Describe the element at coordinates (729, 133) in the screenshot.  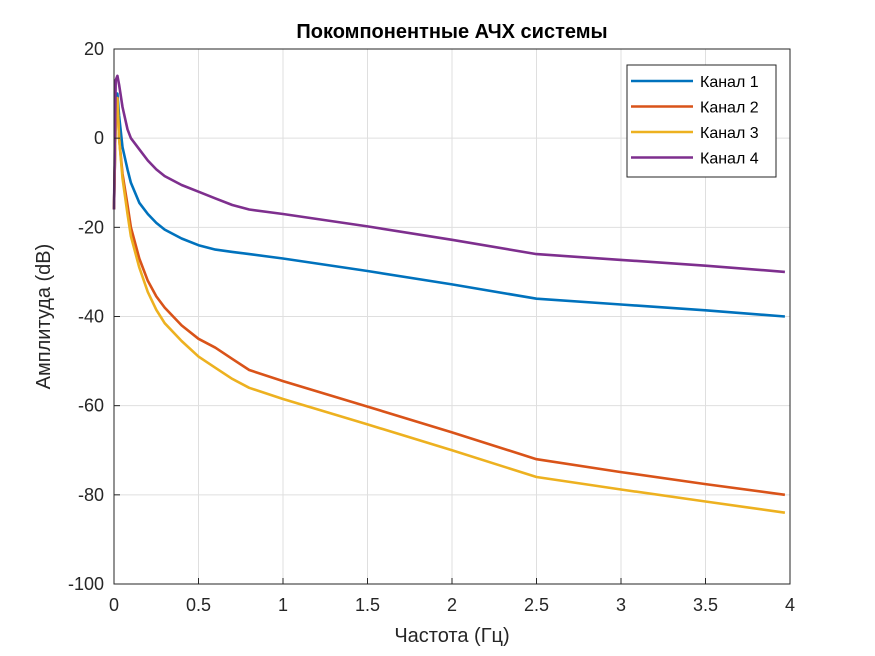
I see `legend-label: Канал 3` at that location.